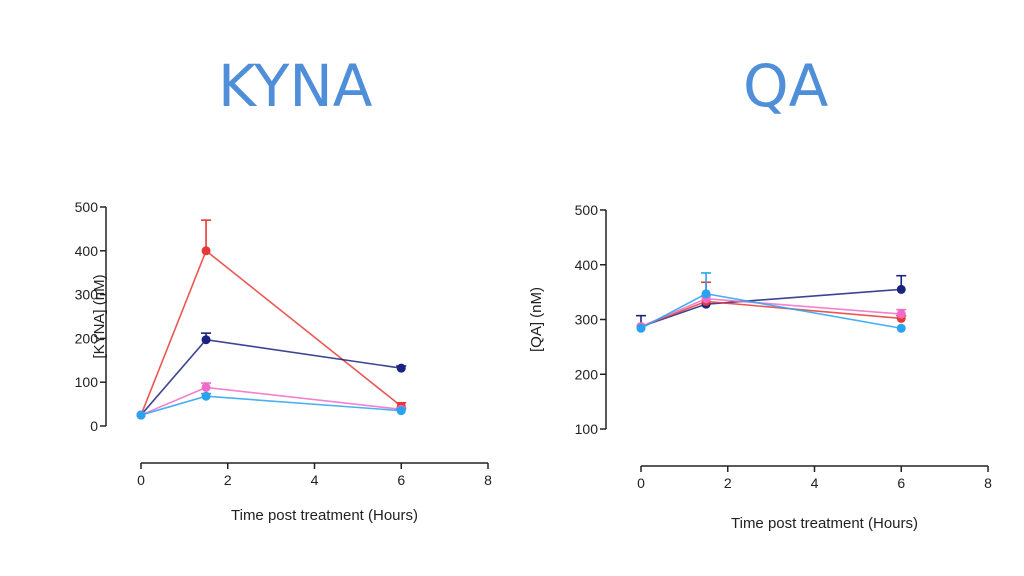 The width and height of the screenshot is (1024, 576). I want to click on qa-x-tick-label: 8, so click(988, 483).